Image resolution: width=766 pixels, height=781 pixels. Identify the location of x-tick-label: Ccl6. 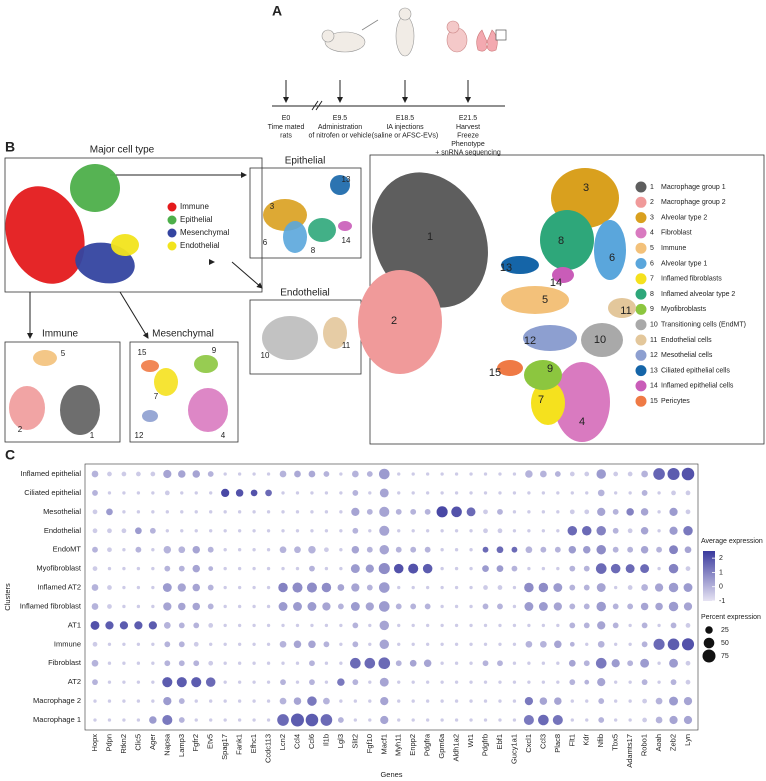
(311, 741).